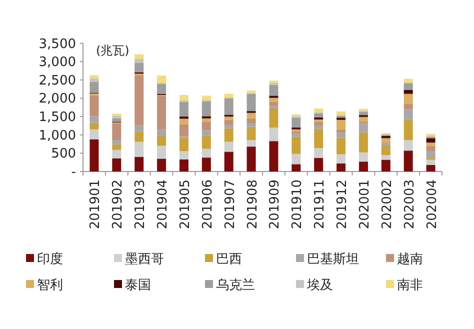  I want to click on x-tick-label: 201902, so click(118, 205).